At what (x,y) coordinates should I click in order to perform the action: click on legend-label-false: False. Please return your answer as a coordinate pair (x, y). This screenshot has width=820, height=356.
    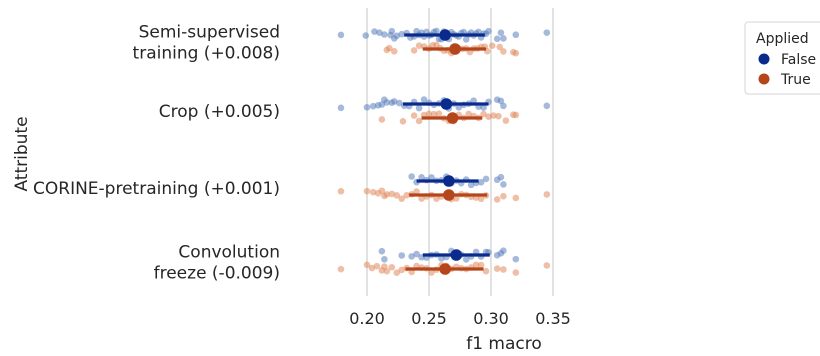
    Looking at the image, I should click on (798, 60).